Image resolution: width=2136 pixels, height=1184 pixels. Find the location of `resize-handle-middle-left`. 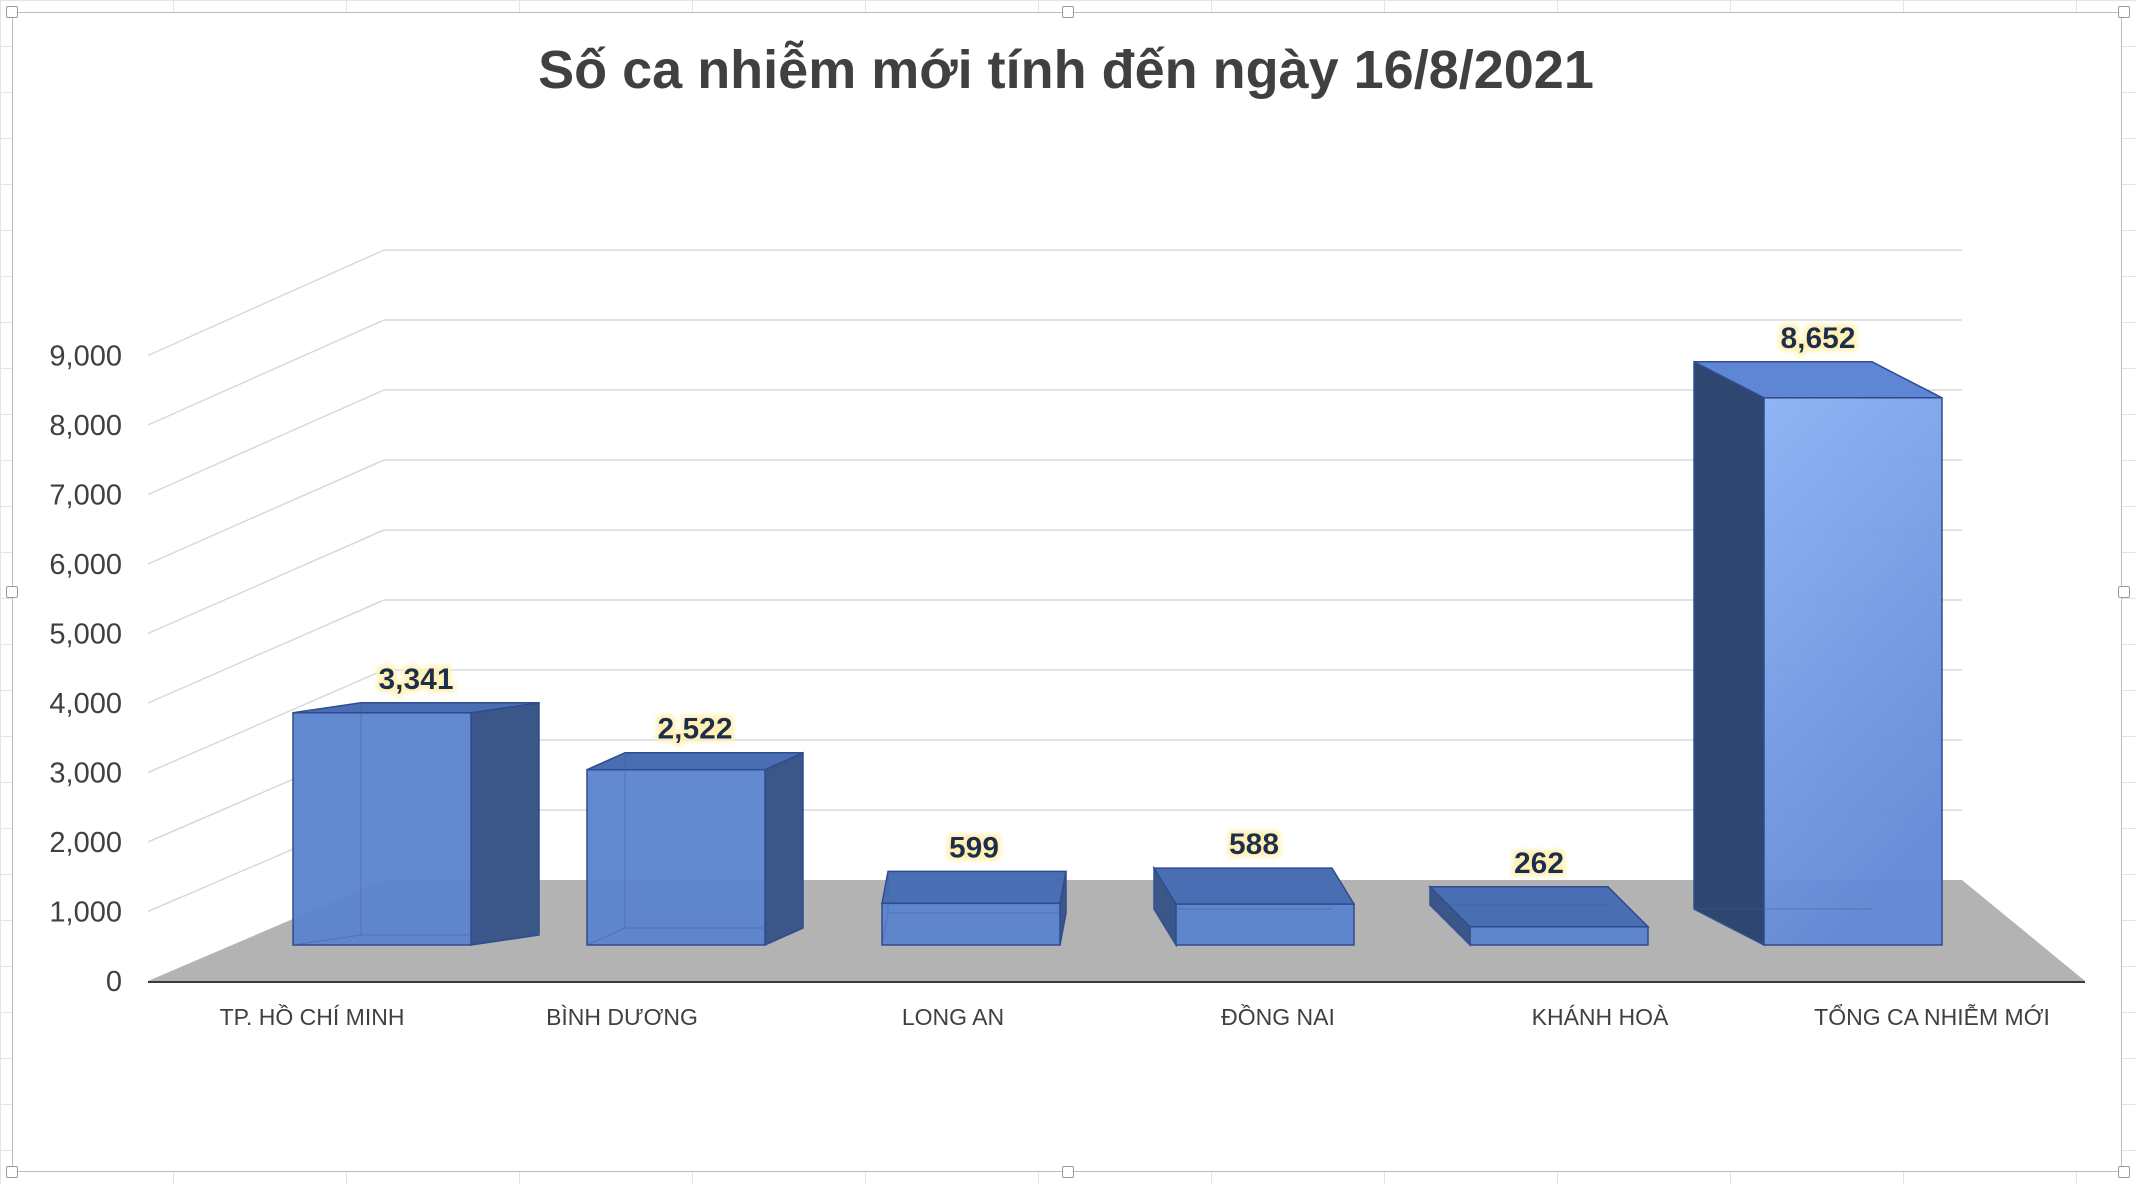

resize-handle-middle-left is located at coordinates (12, 592).